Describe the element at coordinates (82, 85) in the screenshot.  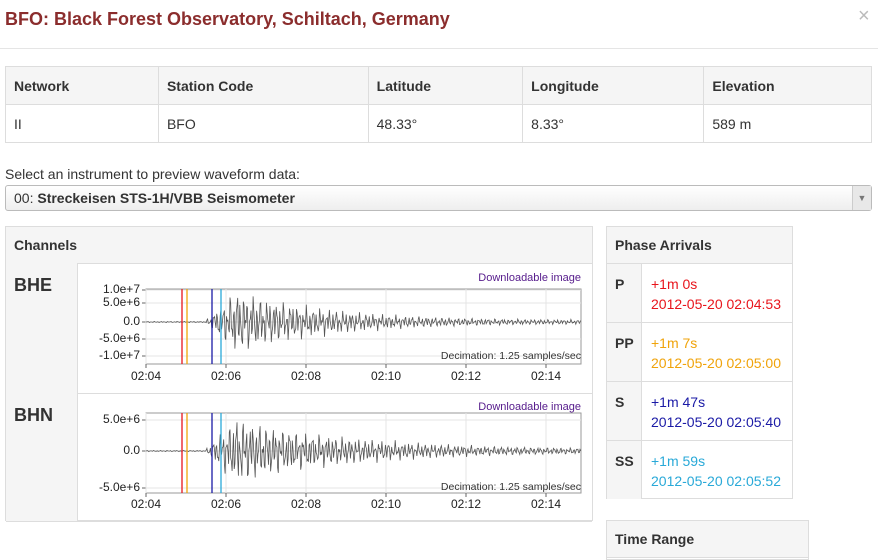
I see `column-header: Network` at that location.